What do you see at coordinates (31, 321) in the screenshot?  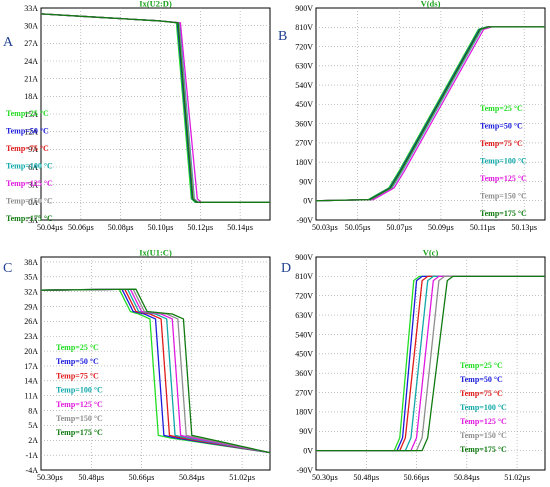 I see `y-tick-label: 26A` at bounding box center [31, 321].